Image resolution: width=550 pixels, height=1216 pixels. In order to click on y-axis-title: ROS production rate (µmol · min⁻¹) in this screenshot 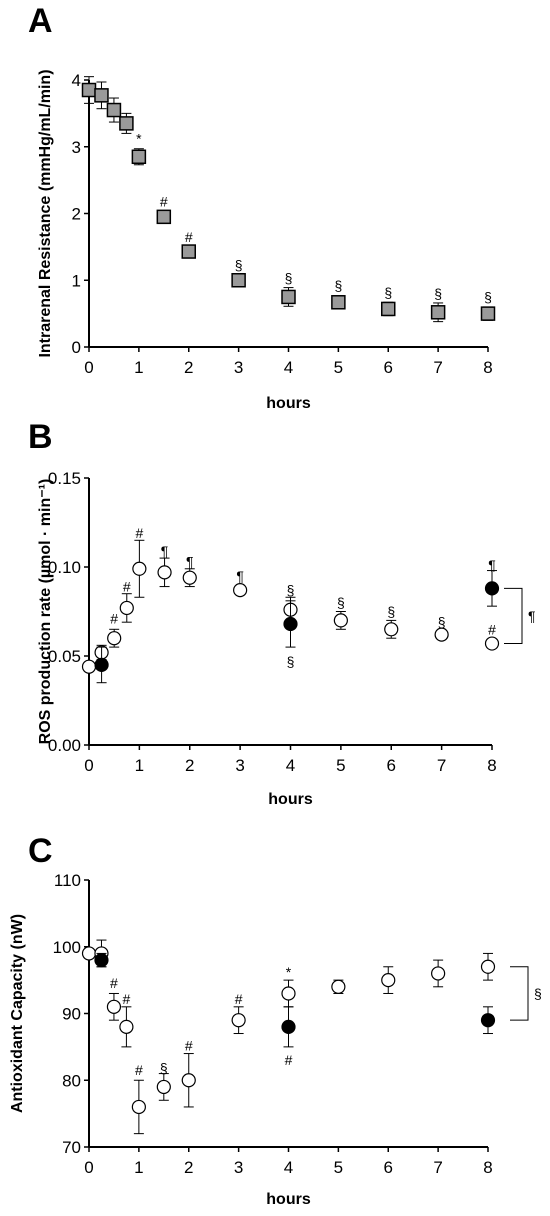, I will do `click(45, 612)`.